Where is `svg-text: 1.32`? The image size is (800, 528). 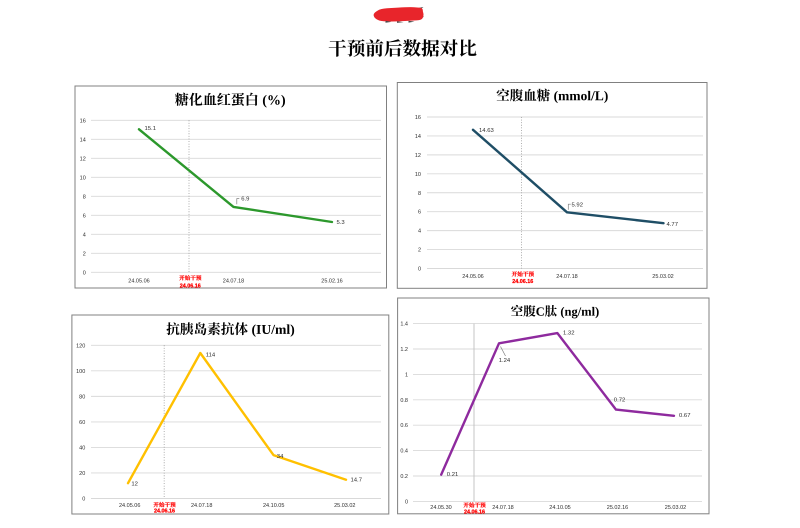 svg-text: 1.32 is located at coordinates (568, 334).